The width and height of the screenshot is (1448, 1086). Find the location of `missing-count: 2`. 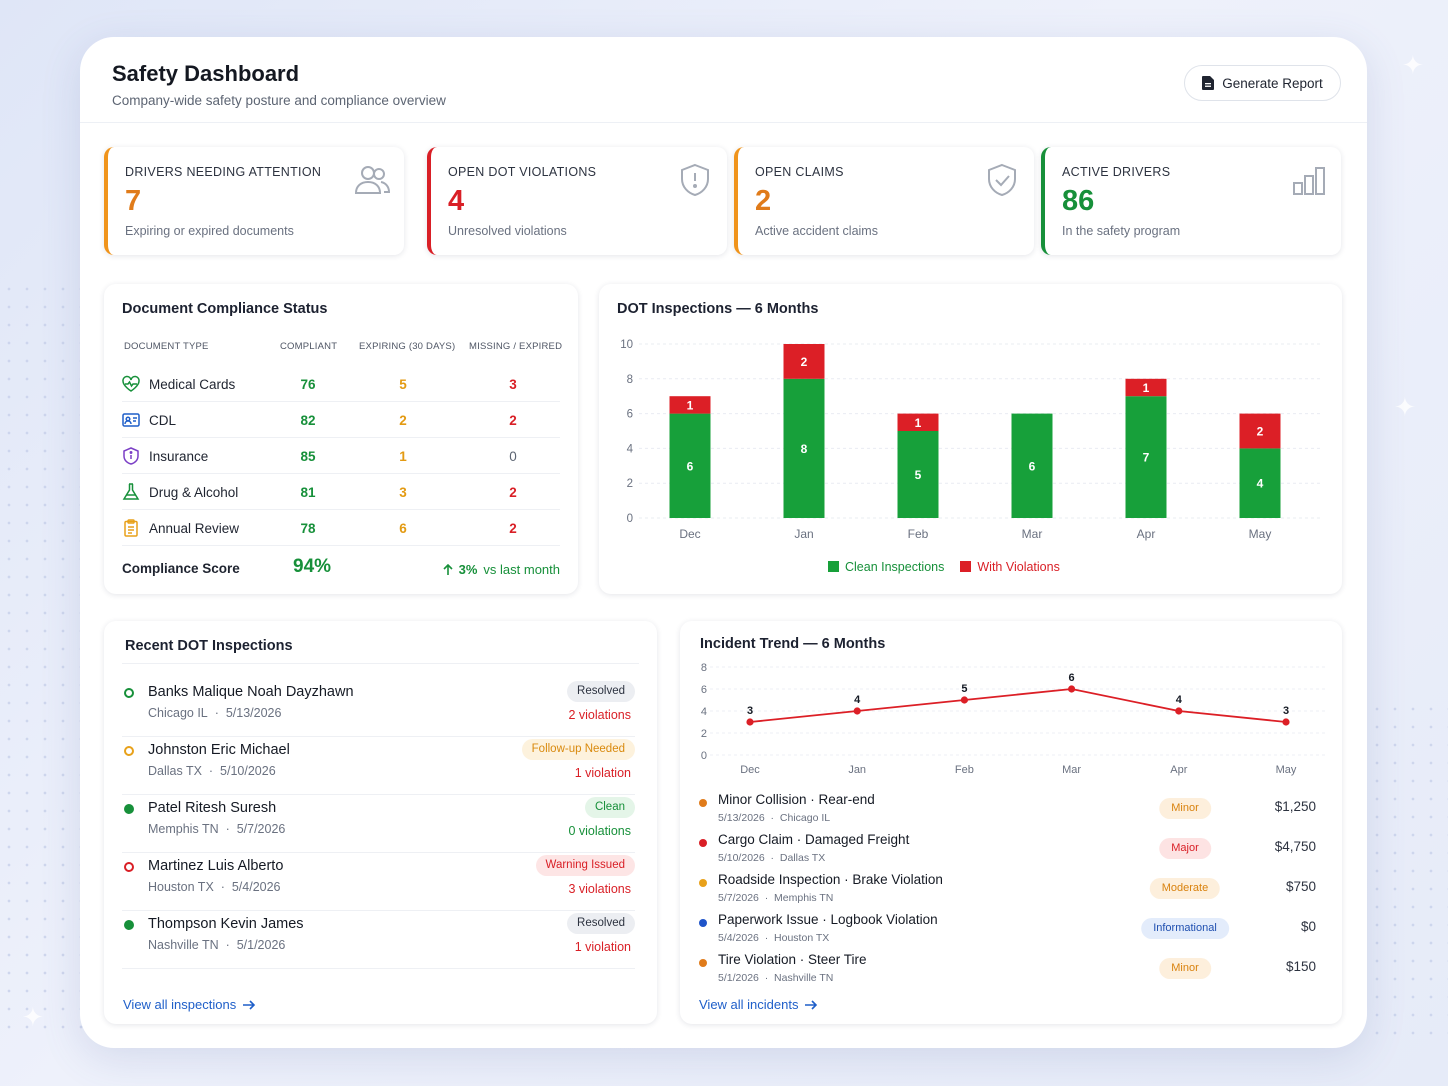

missing-count: 2 is located at coordinates (513, 420).